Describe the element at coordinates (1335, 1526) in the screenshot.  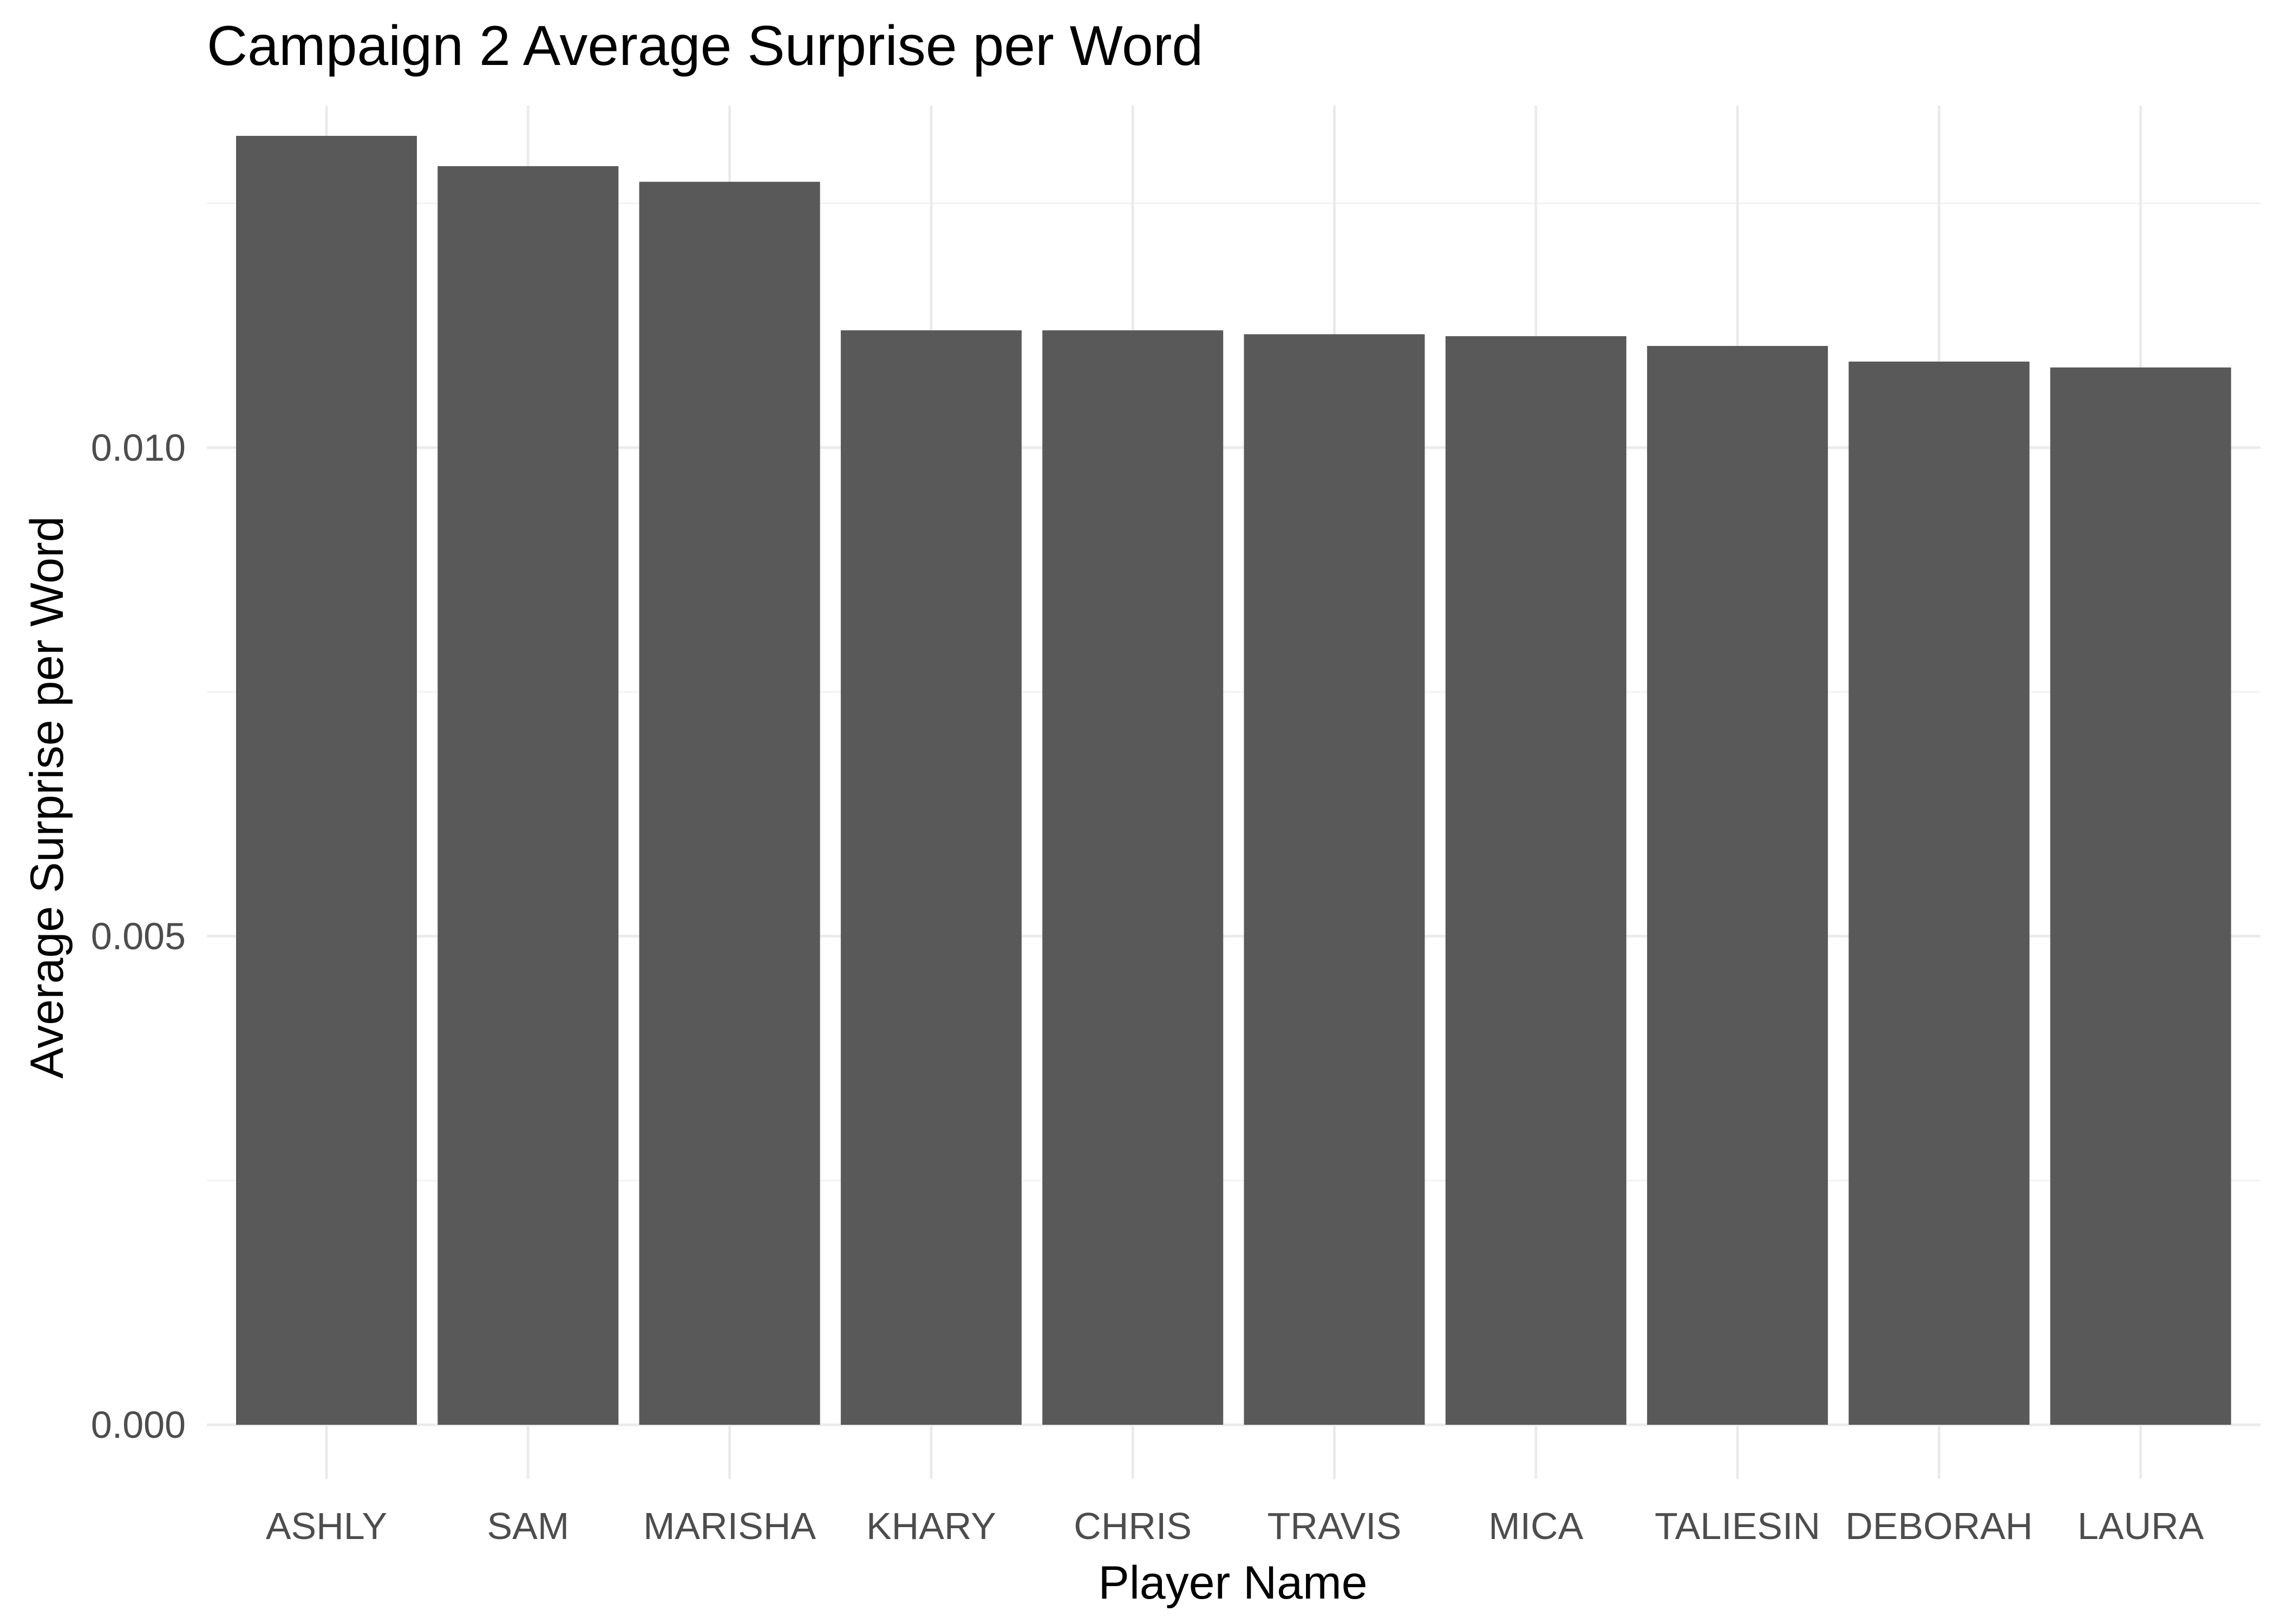
I see `x-tick-label: TRAVIS` at that location.